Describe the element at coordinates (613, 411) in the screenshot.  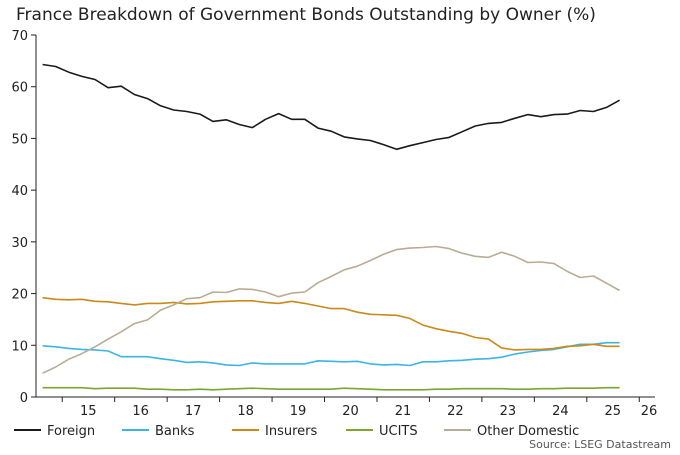
I see `x-tick-label: 25` at that location.